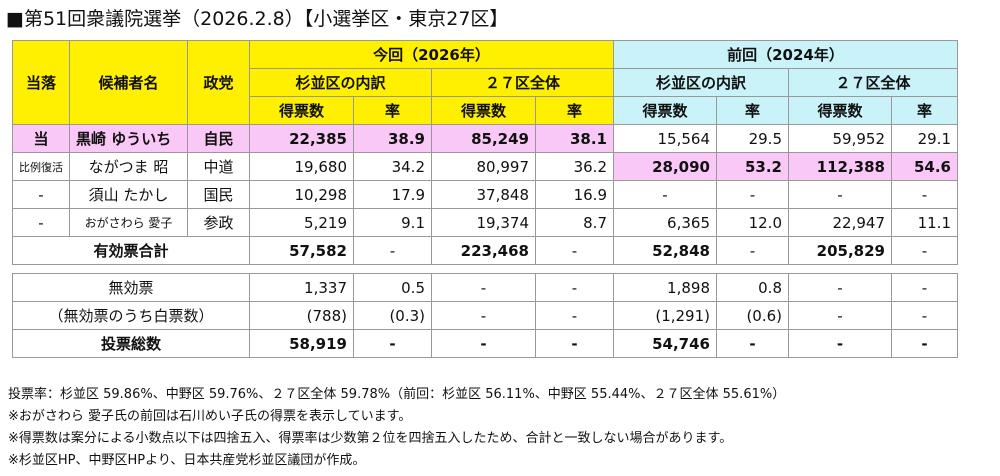  What do you see at coordinates (483, 166) in the screenshot?
I see `cur-all-votes: 80,997` at bounding box center [483, 166].